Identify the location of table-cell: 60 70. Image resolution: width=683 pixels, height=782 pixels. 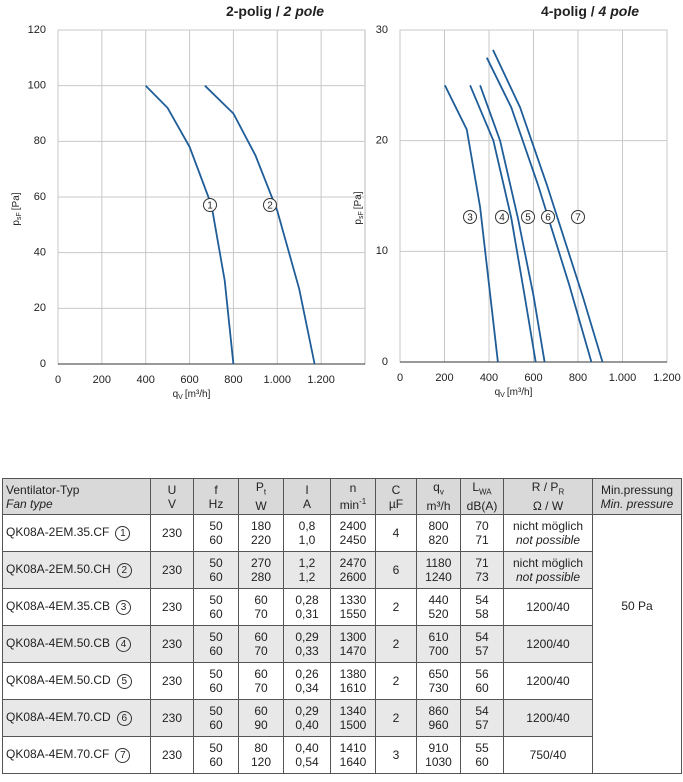
(261, 681).